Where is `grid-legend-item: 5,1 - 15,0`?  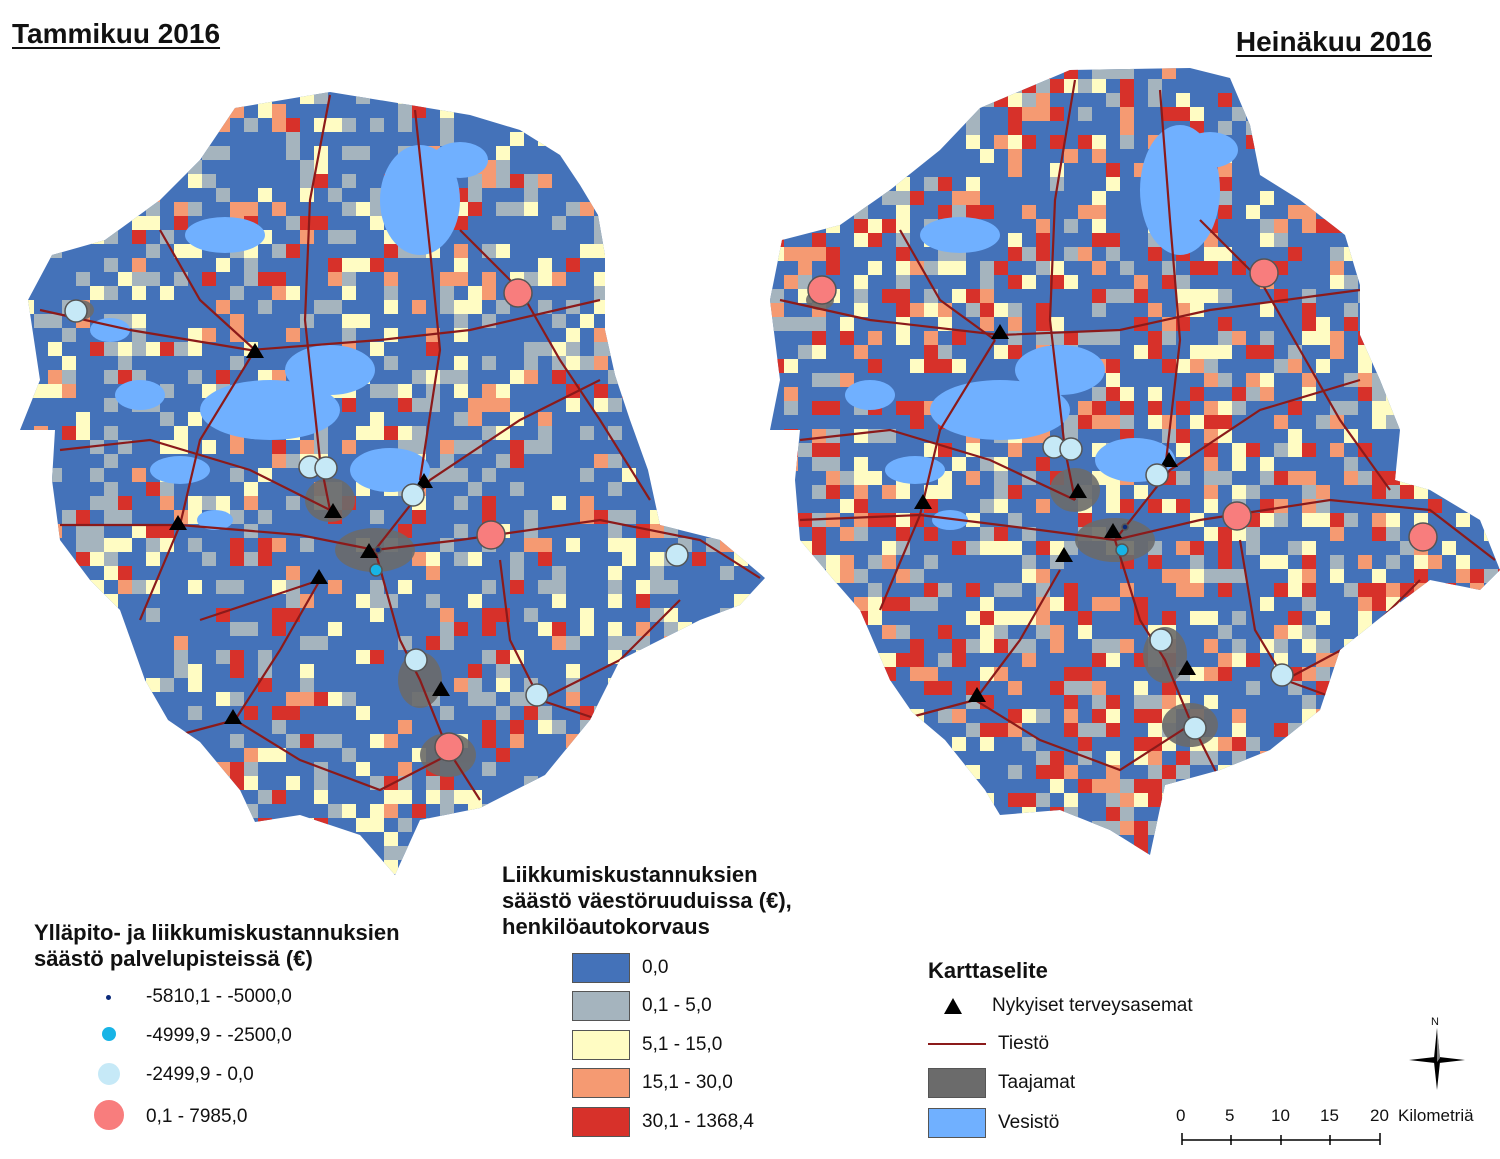
grid-legend-item: 5,1 - 15,0 is located at coordinates (647, 1045).